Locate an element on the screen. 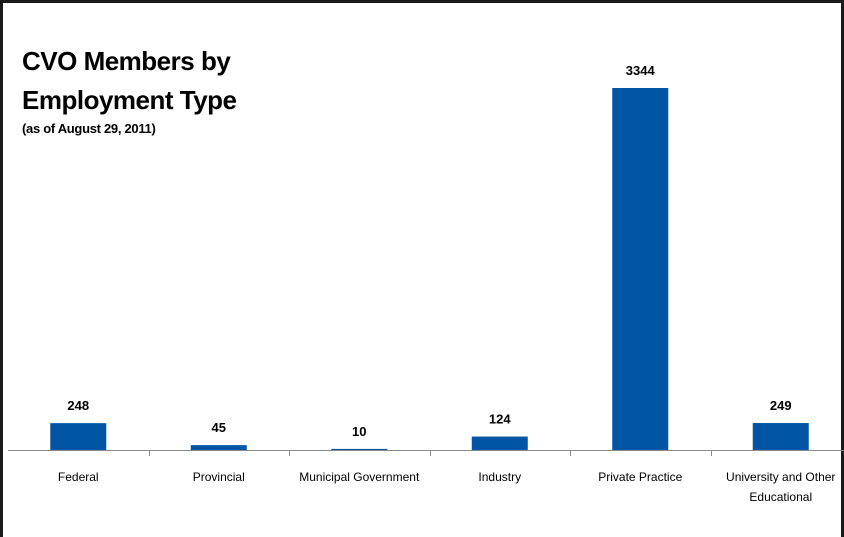 This screenshot has height=537, width=844. bar-value-label: 10 is located at coordinates (359, 431).